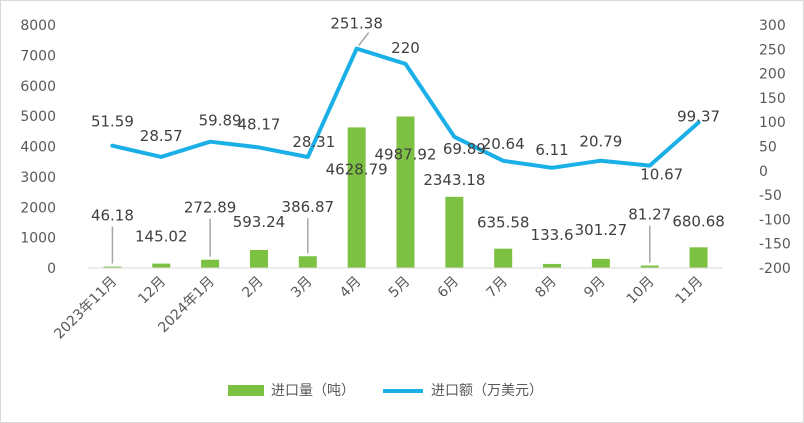 This screenshot has height=423, width=804. What do you see at coordinates (775, 245) in the screenshot?
I see `right-axis-tick-label: -150` at bounding box center [775, 245].